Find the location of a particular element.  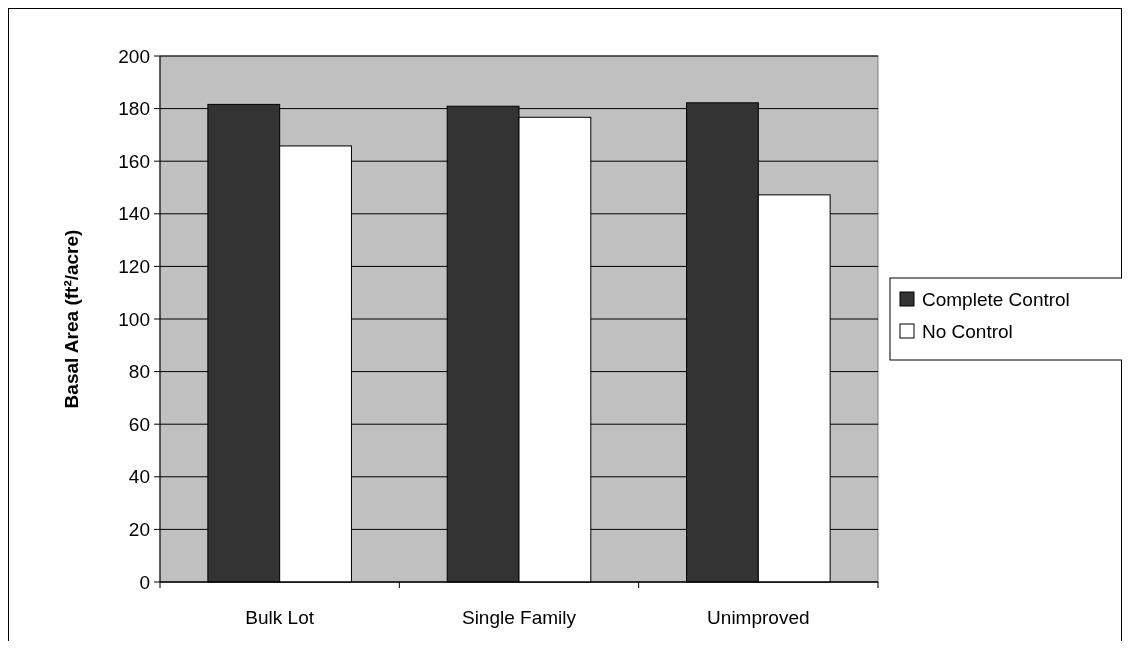

y-tick-label: 120 is located at coordinates (134, 267).